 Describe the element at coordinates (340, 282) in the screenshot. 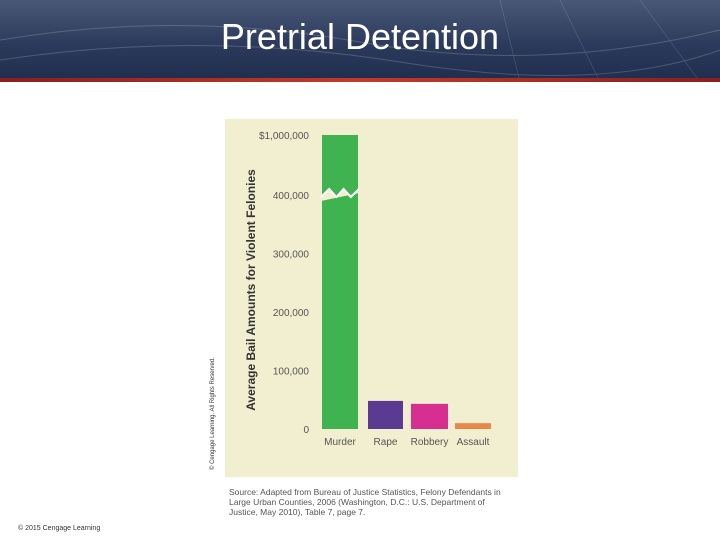

I see `bar-murder` at that location.